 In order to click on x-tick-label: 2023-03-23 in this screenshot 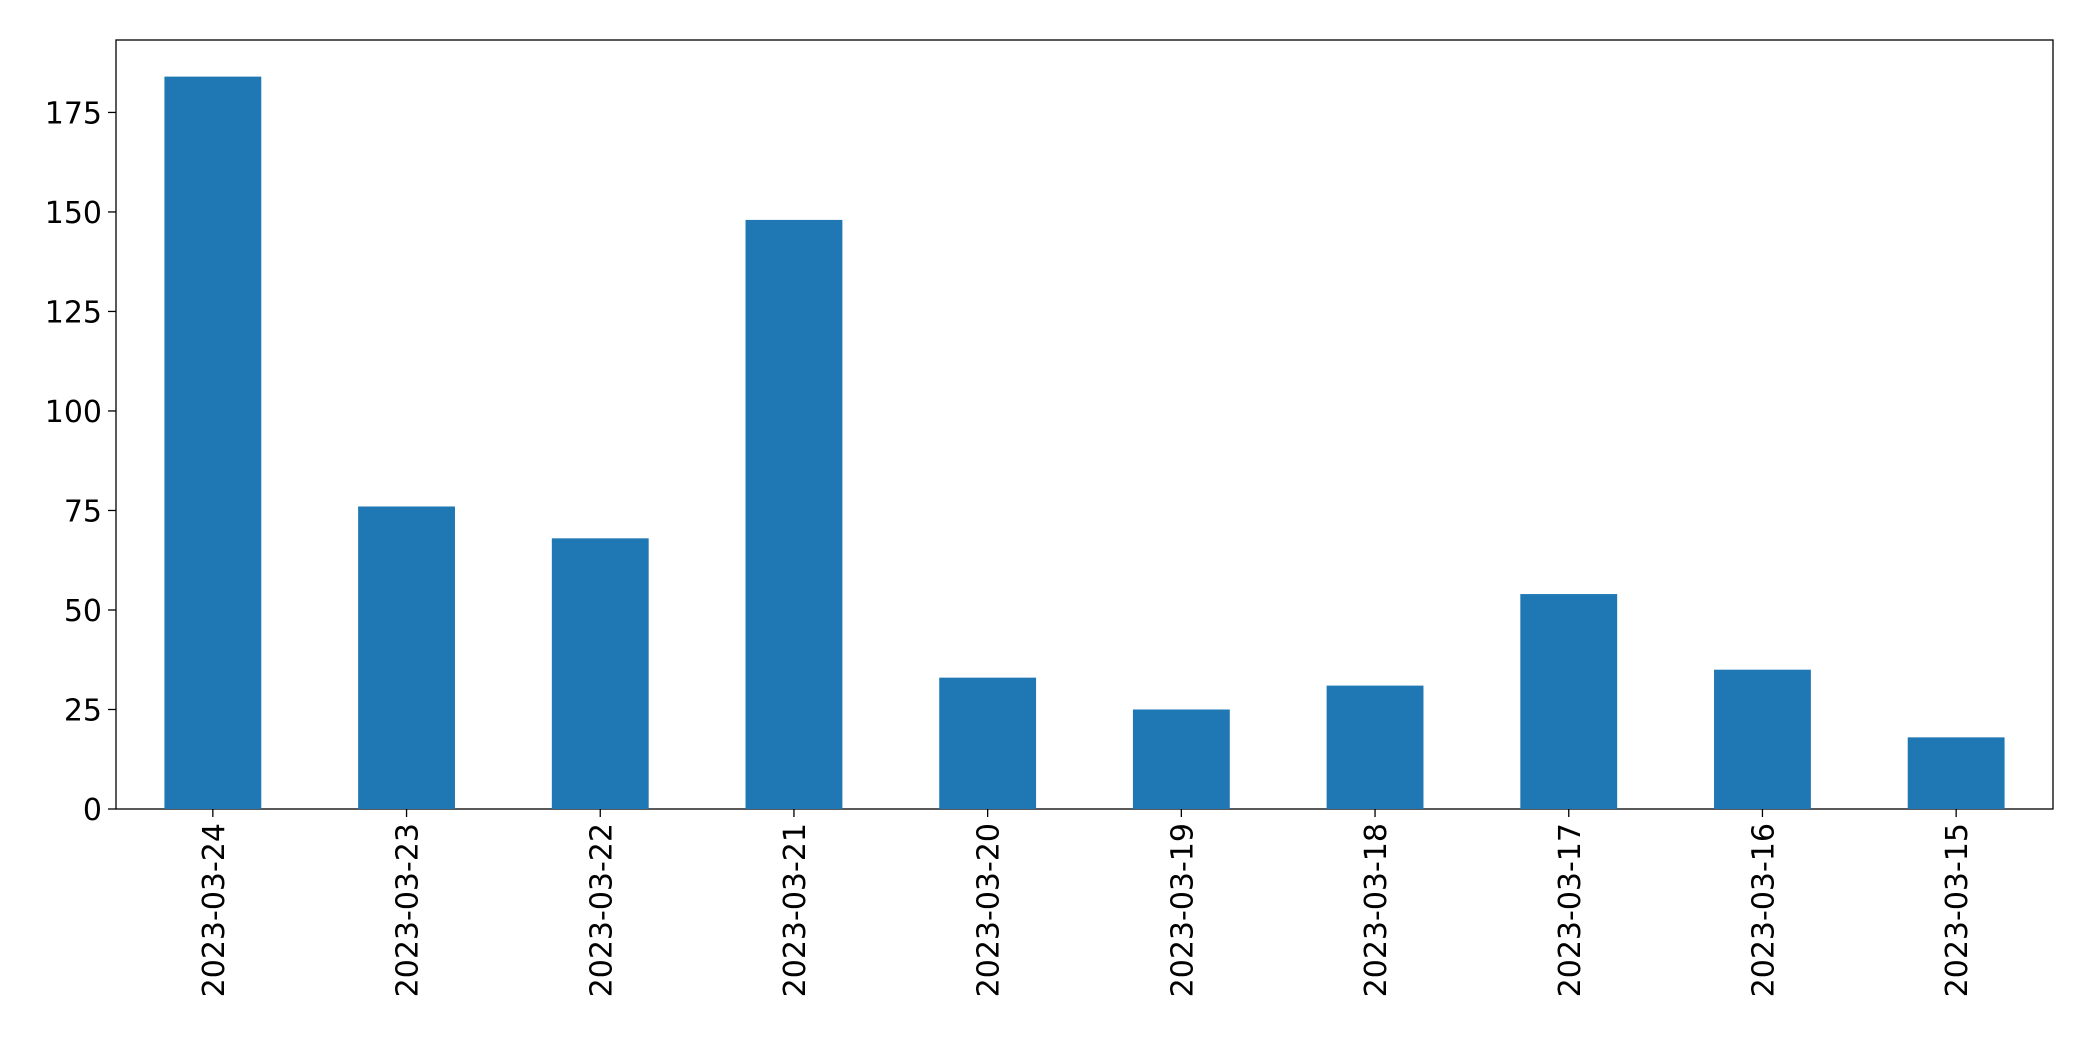, I will do `click(408, 910)`.